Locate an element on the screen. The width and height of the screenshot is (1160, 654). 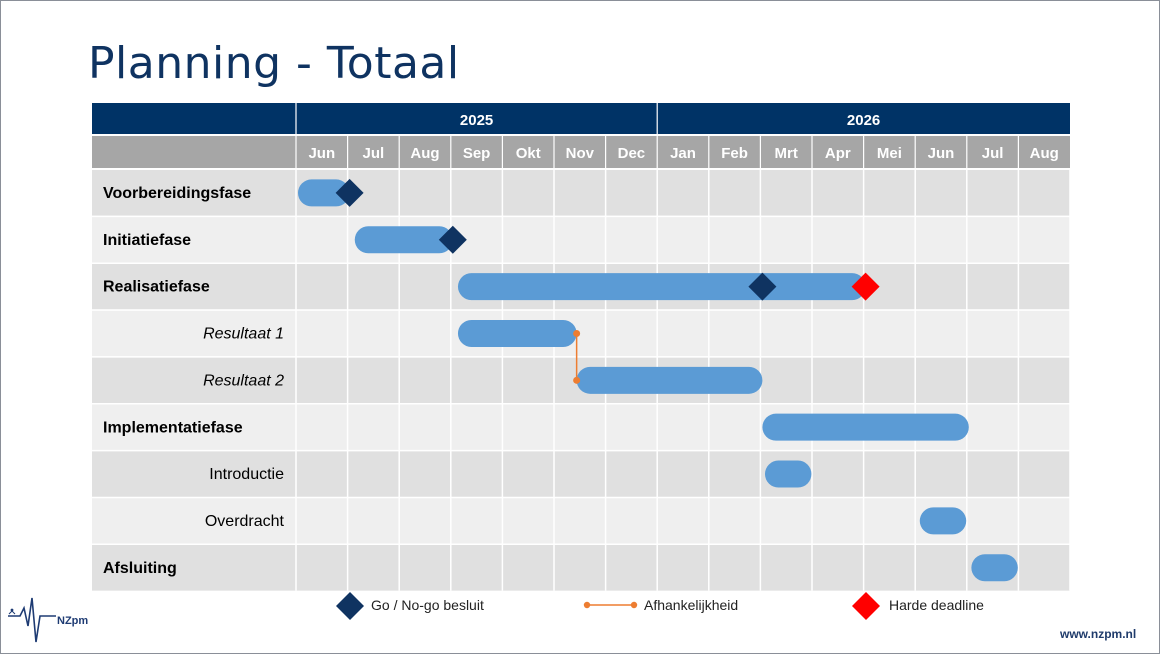
legend-deadline-diamond is located at coordinates (866, 606).